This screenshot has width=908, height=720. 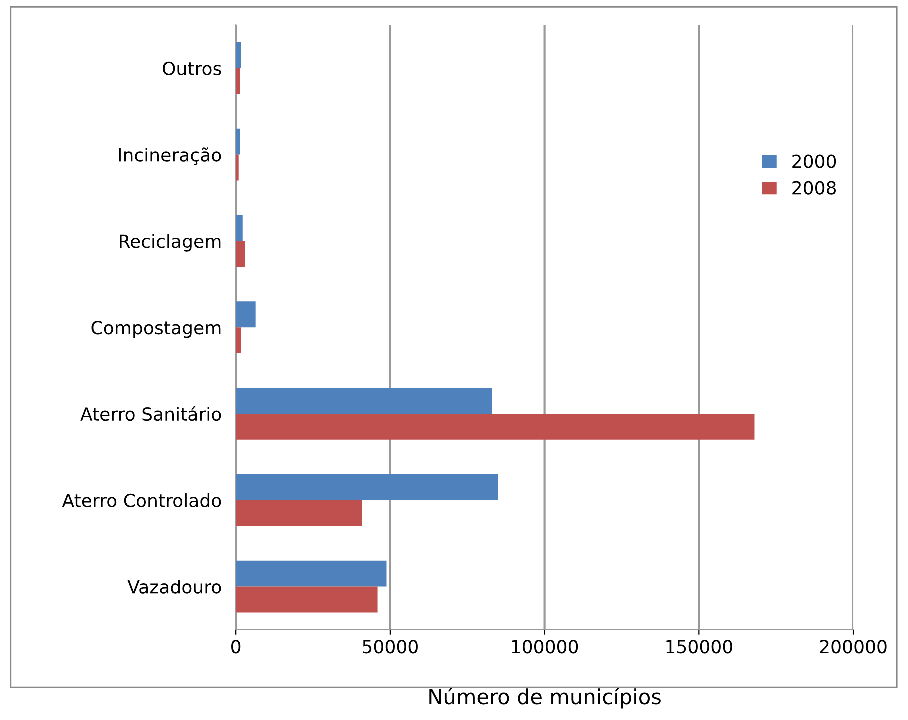 I want to click on y-tick-label: Reciclagem, so click(x=170, y=243).